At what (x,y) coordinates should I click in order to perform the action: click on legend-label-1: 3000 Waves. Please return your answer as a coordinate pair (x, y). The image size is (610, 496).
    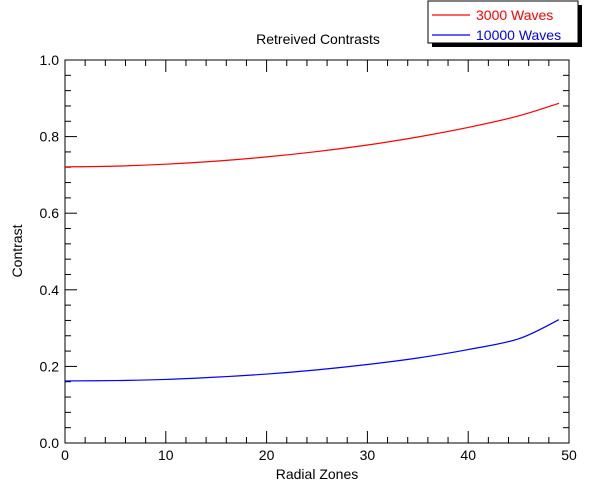
    Looking at the image, I should click on (514, 15).